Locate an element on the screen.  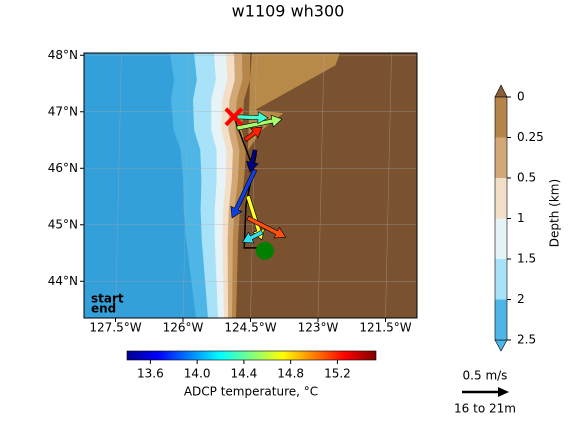
lat-tick-label: 45°N is located at coordinates (63, 224).